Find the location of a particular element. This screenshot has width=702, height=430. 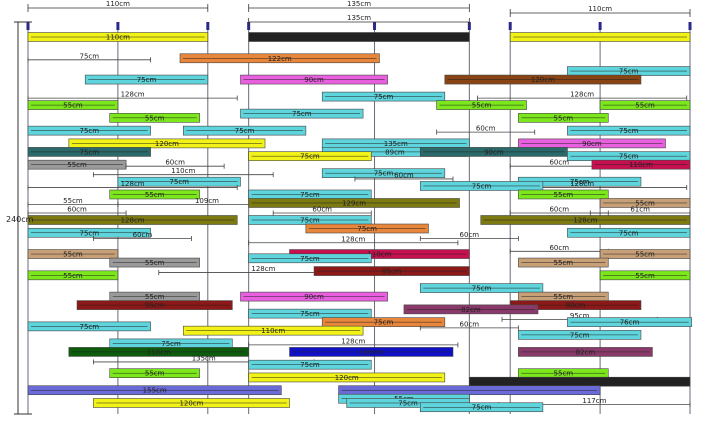

shelf-14: 55cm is located at coordinates (645, 105).